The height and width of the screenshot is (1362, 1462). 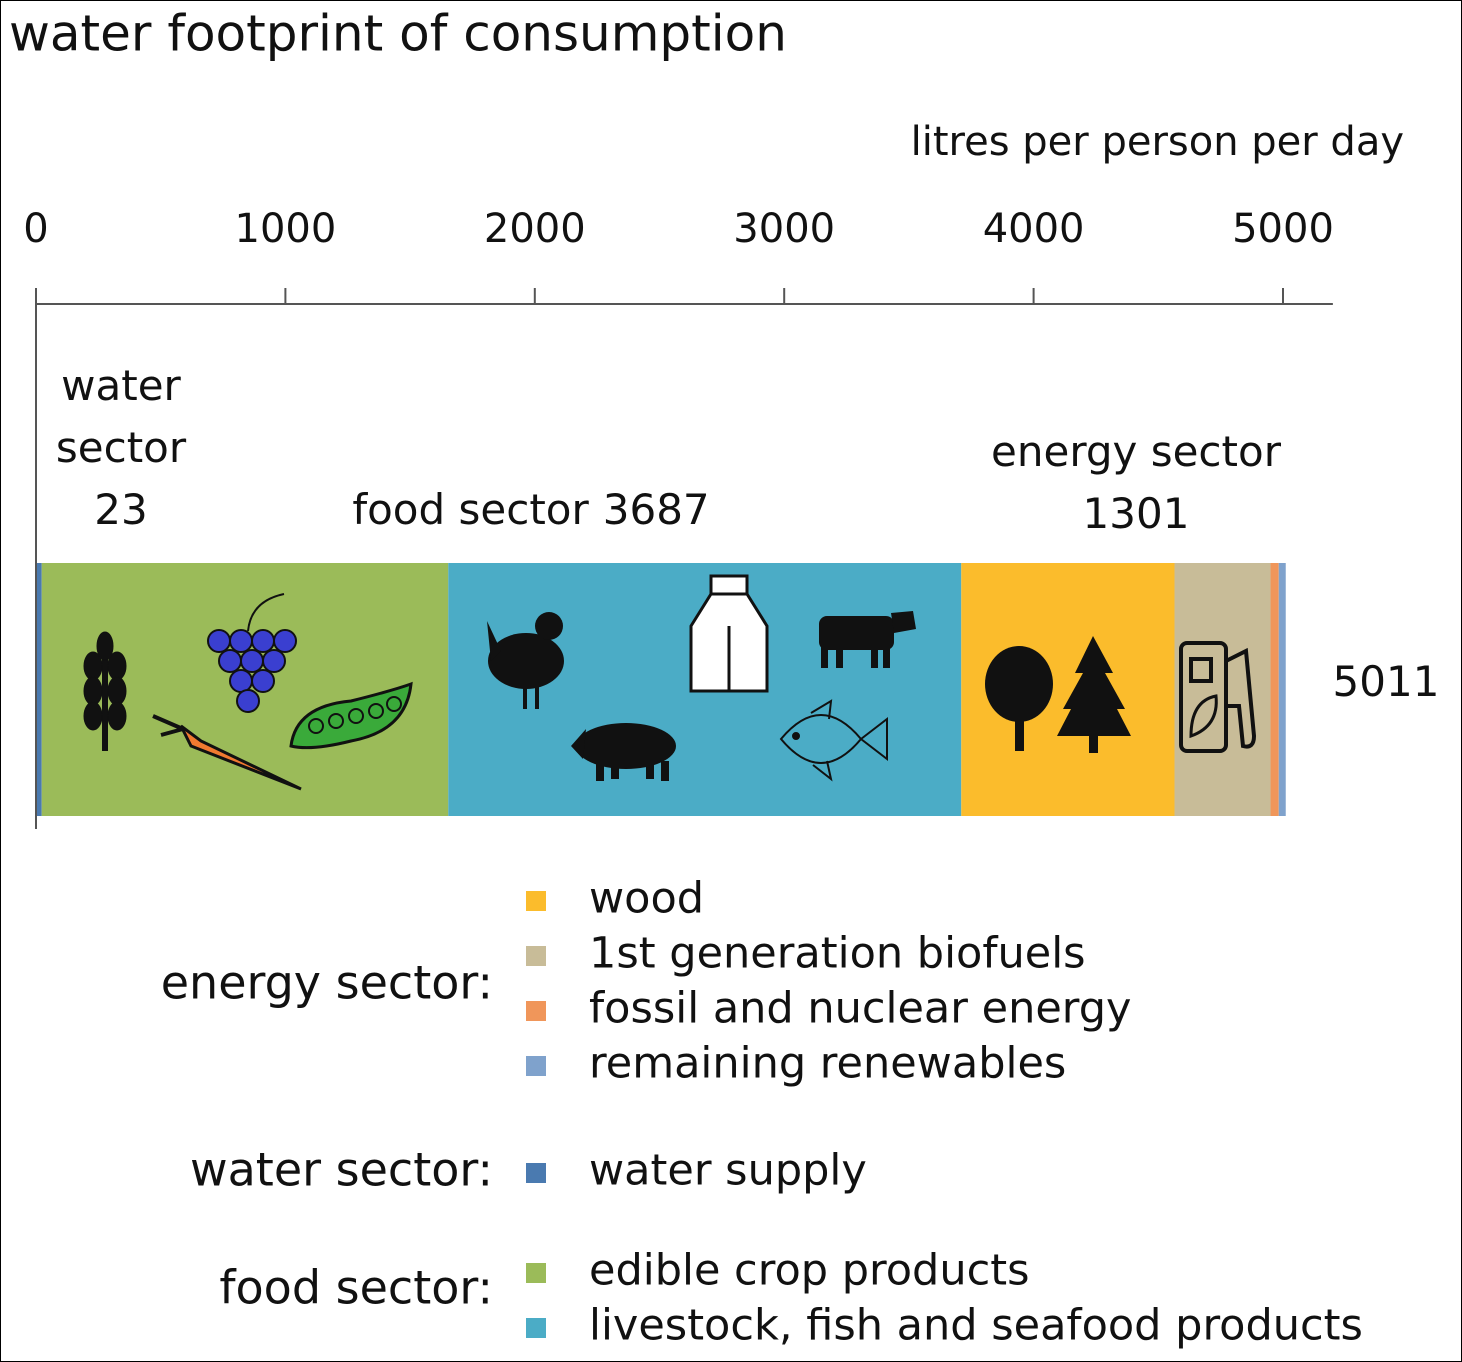 What do you see at coordinates (623, 752) in the screenshot?
I see `pig-icon` at bounding box center [623, 752].